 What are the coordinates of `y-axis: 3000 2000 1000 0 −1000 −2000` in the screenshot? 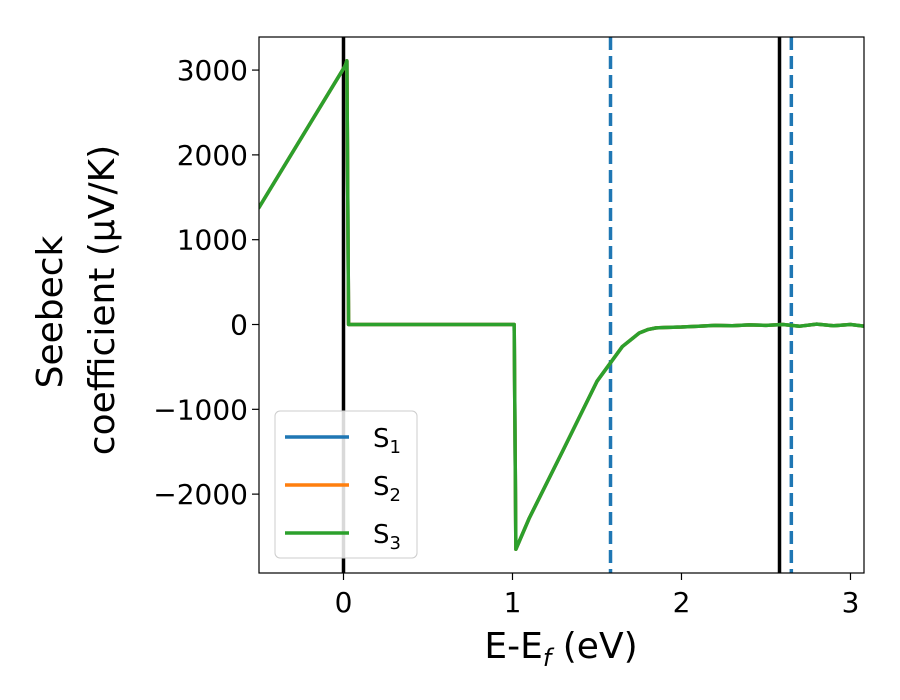 It's located at (206, 282).